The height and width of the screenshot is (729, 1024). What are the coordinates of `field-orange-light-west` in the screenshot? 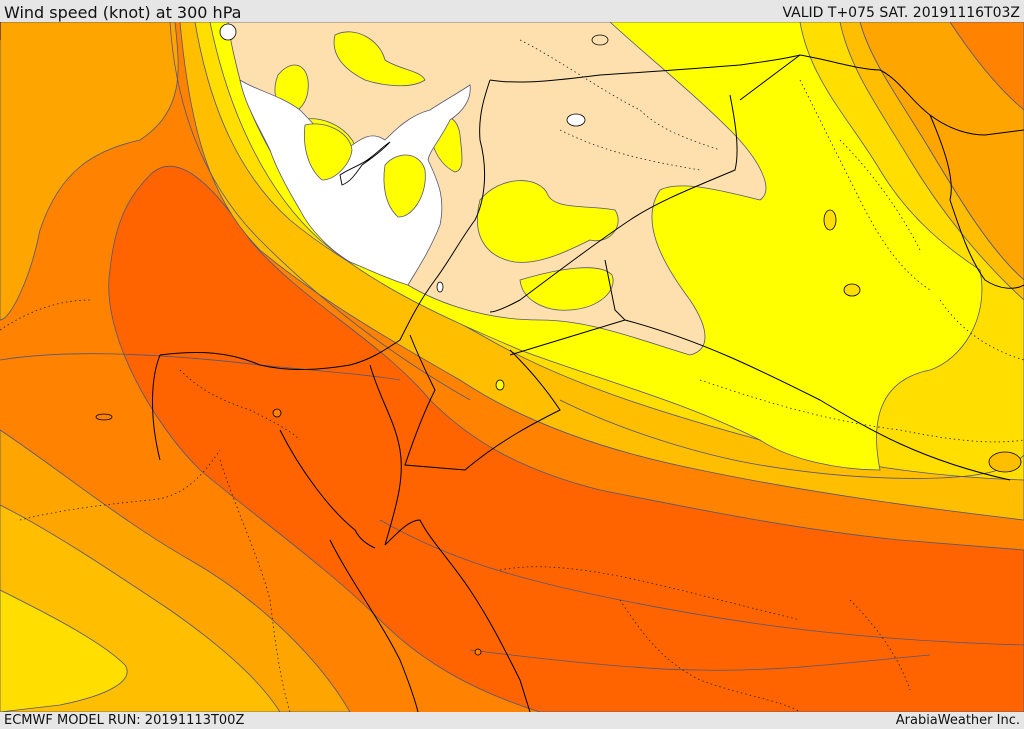 It's located at (89, 171).